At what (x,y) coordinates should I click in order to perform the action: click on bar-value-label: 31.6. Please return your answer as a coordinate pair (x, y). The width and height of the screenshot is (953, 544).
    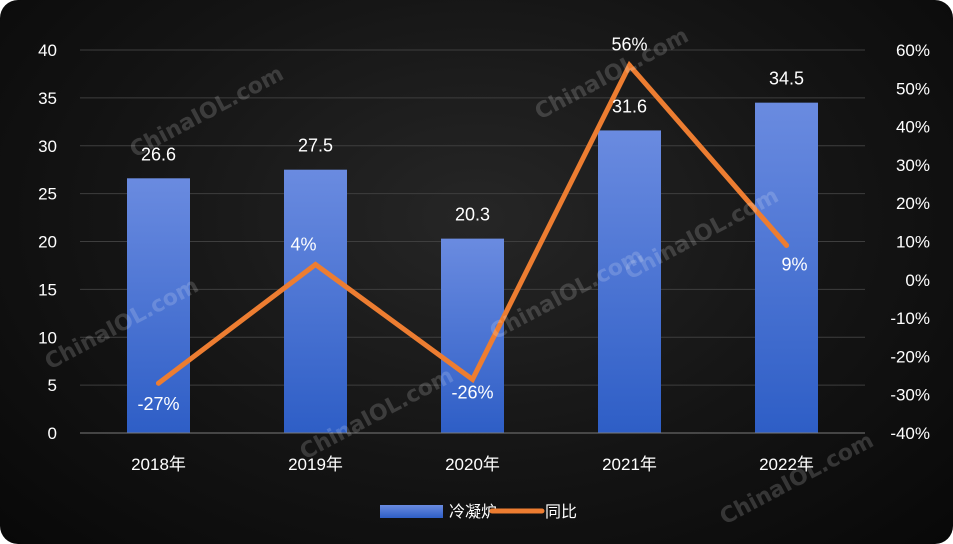
    Looking at the image, I should click on (629, 106).